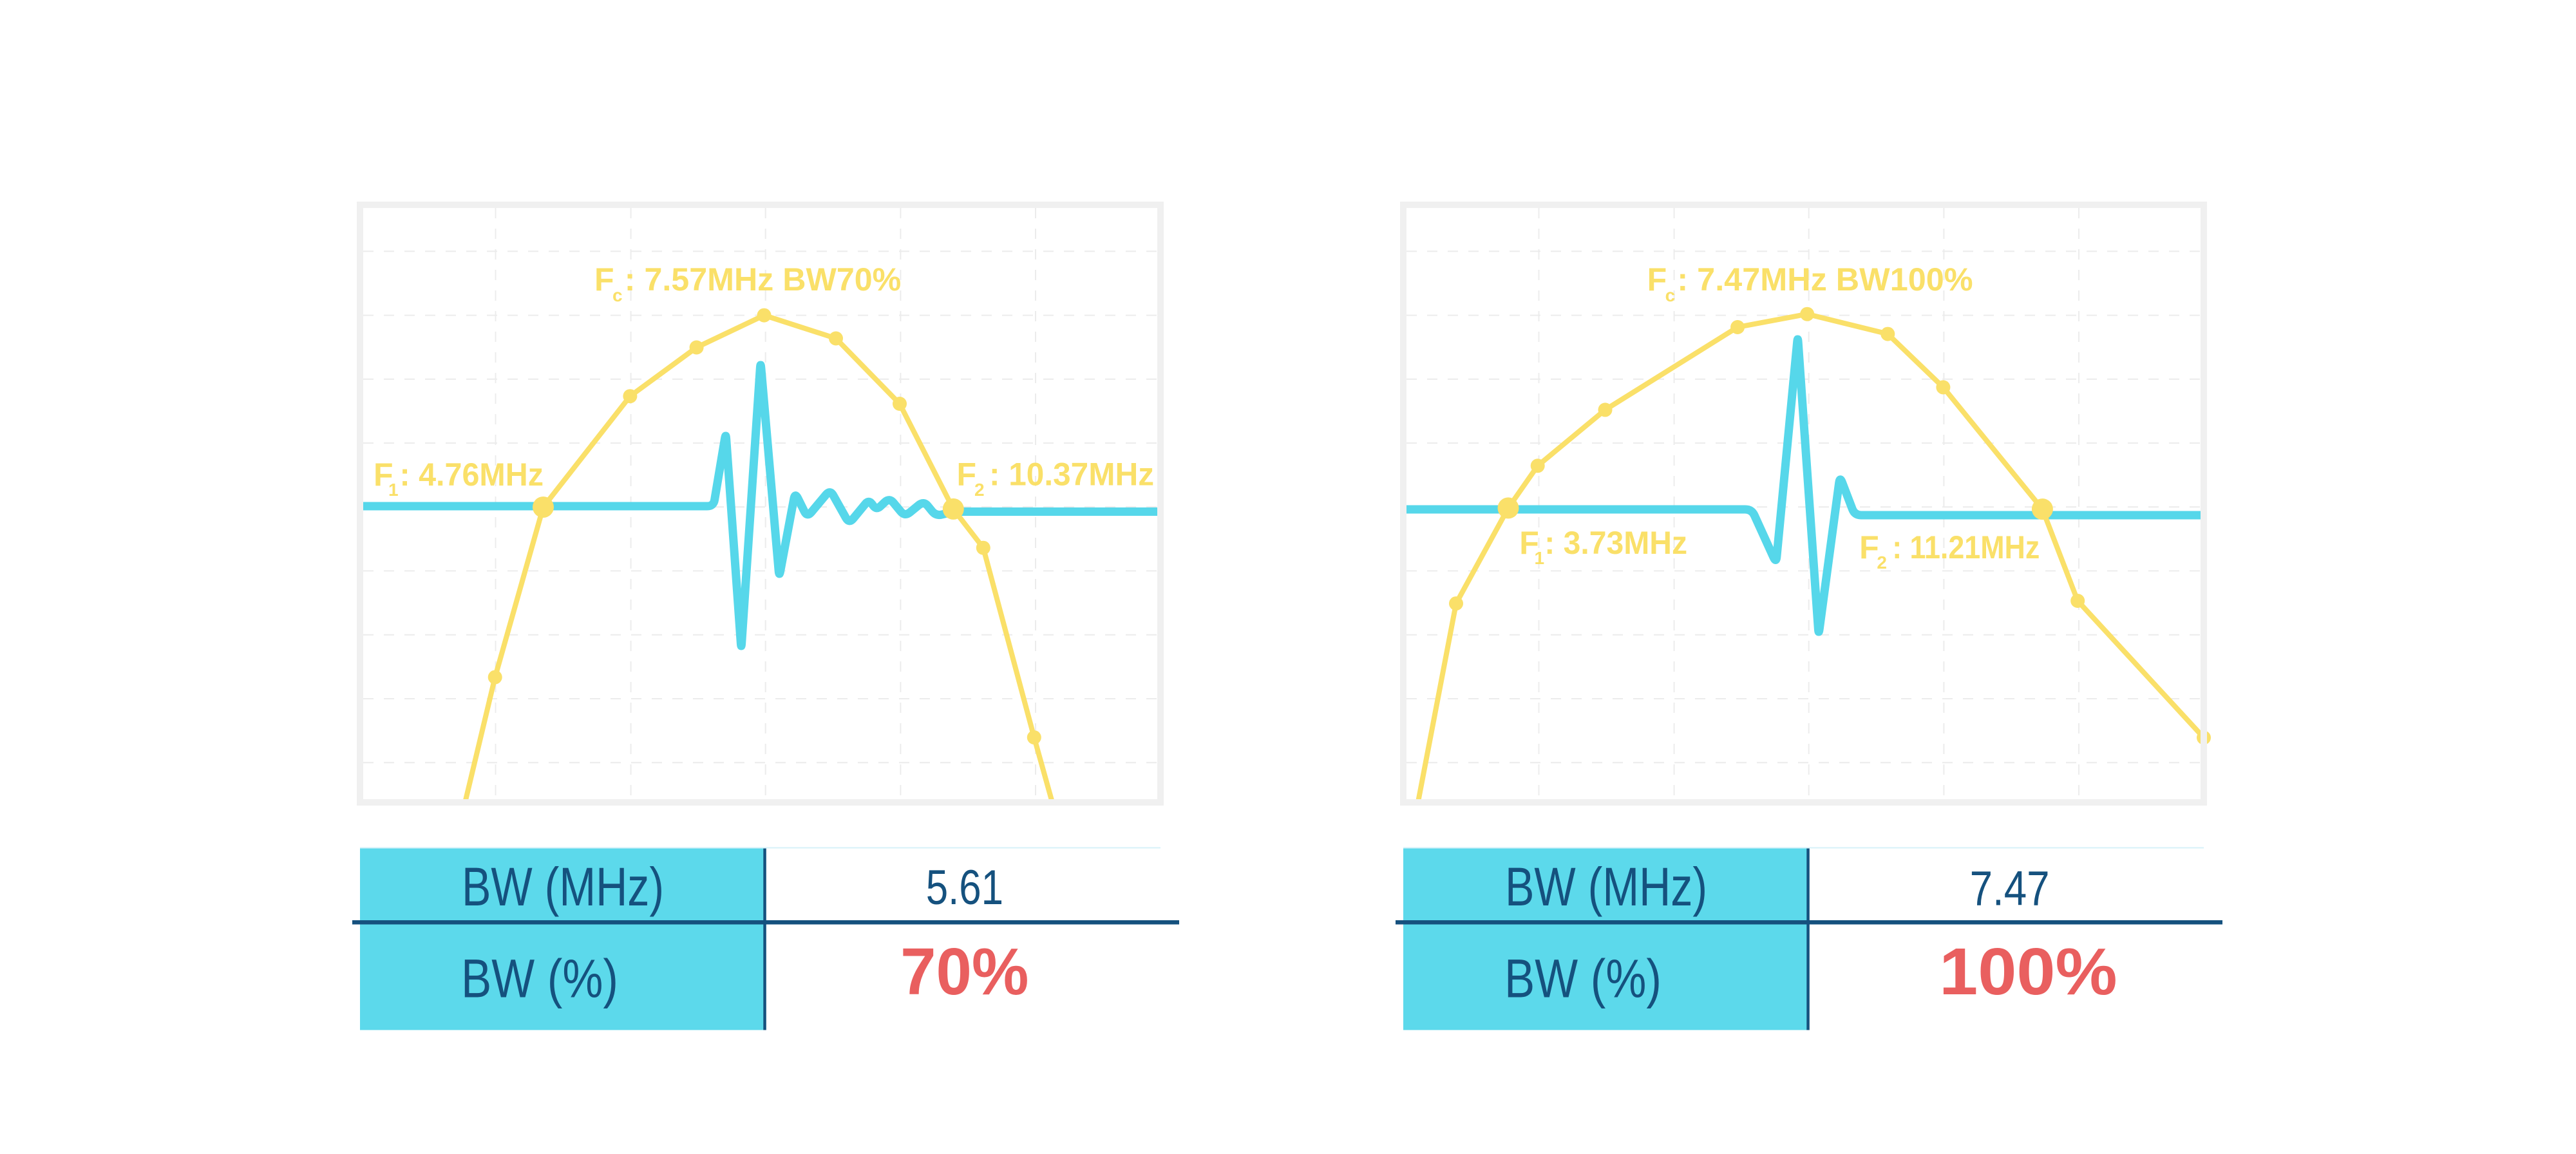 The image size is (2576, 1154). What do you see at coordinates (763, 279) in the screenshot?
I see `svg-text:: 7.57MHz BW70%: : 7.57MHz BW70%` at bounding box center [763, 279].